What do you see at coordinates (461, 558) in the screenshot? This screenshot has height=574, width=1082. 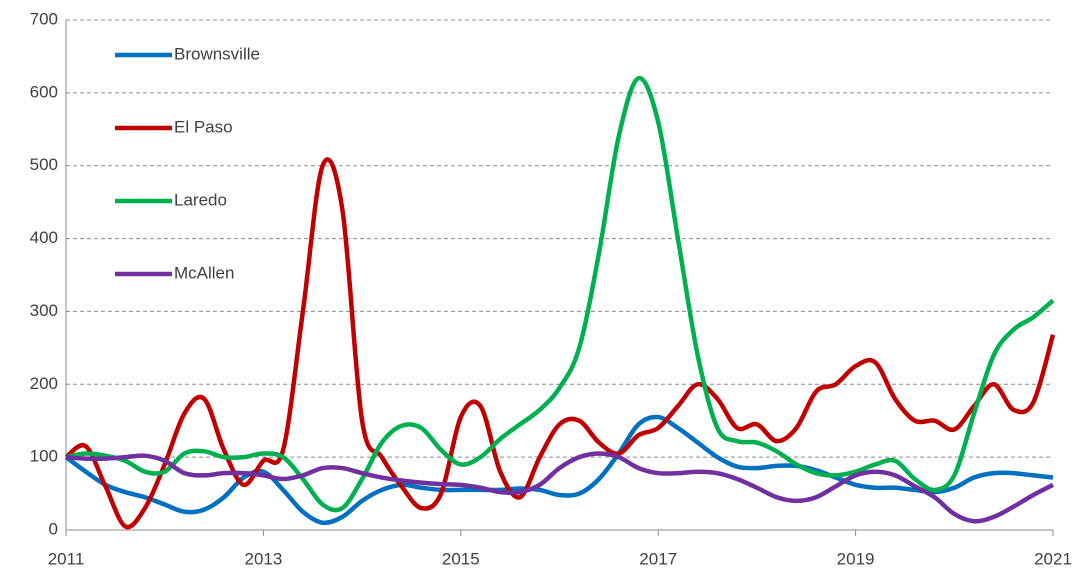 I see `x-tick-label: 2015` at bounding box center [461, 558].